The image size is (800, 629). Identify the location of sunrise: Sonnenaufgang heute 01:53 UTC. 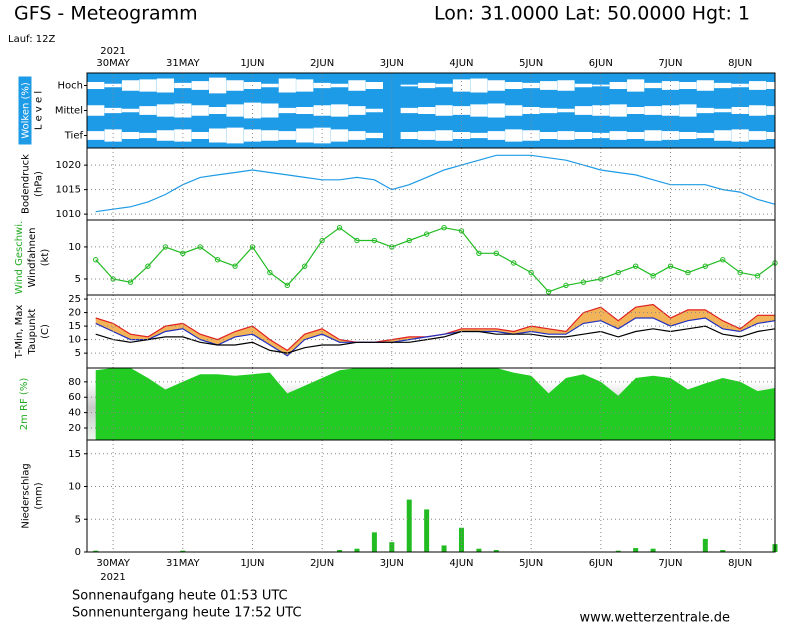
(180, 596).